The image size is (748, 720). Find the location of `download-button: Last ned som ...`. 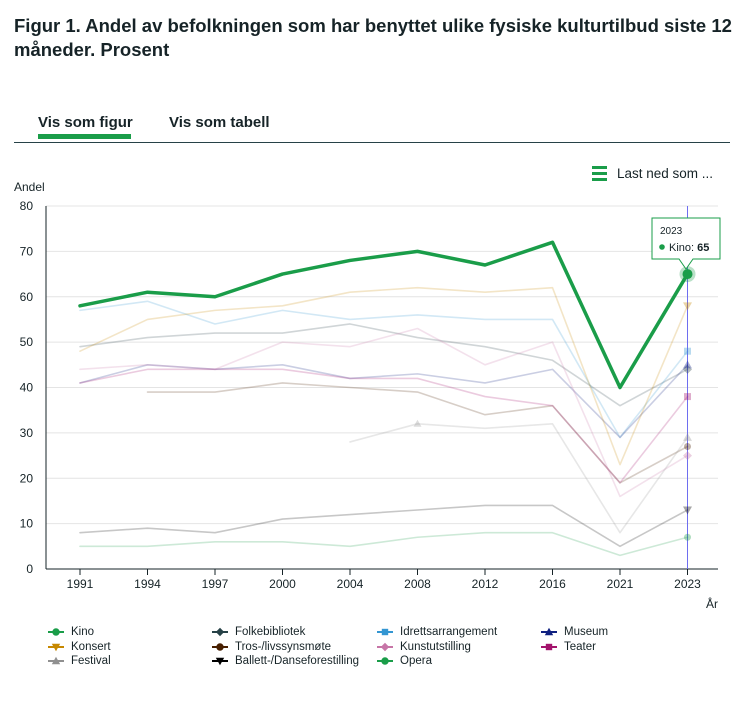

download-button: Last ned som ... is located at coordinates (652, 173).